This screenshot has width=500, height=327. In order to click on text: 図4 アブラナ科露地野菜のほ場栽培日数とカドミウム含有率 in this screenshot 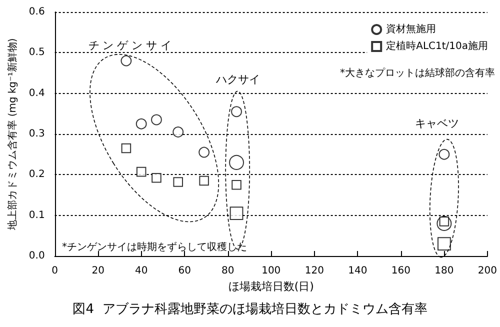, I will do `click(250, 309)`.